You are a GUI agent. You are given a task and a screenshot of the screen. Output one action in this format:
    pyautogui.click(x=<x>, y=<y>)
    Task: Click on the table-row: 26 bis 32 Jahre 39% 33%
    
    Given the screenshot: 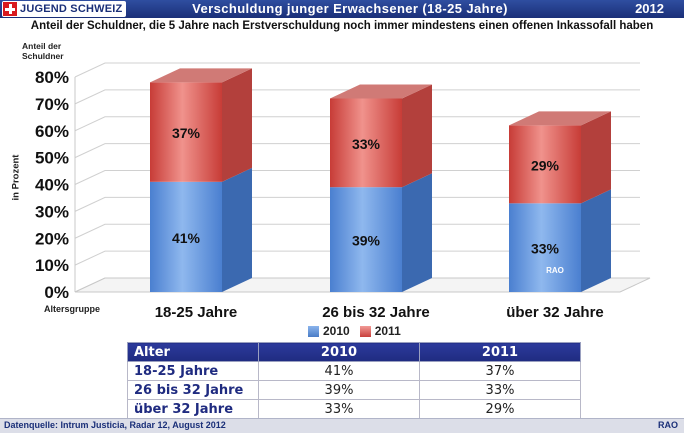 What is the action you would take?
    pyautogui.click(x=354, y=390)
    